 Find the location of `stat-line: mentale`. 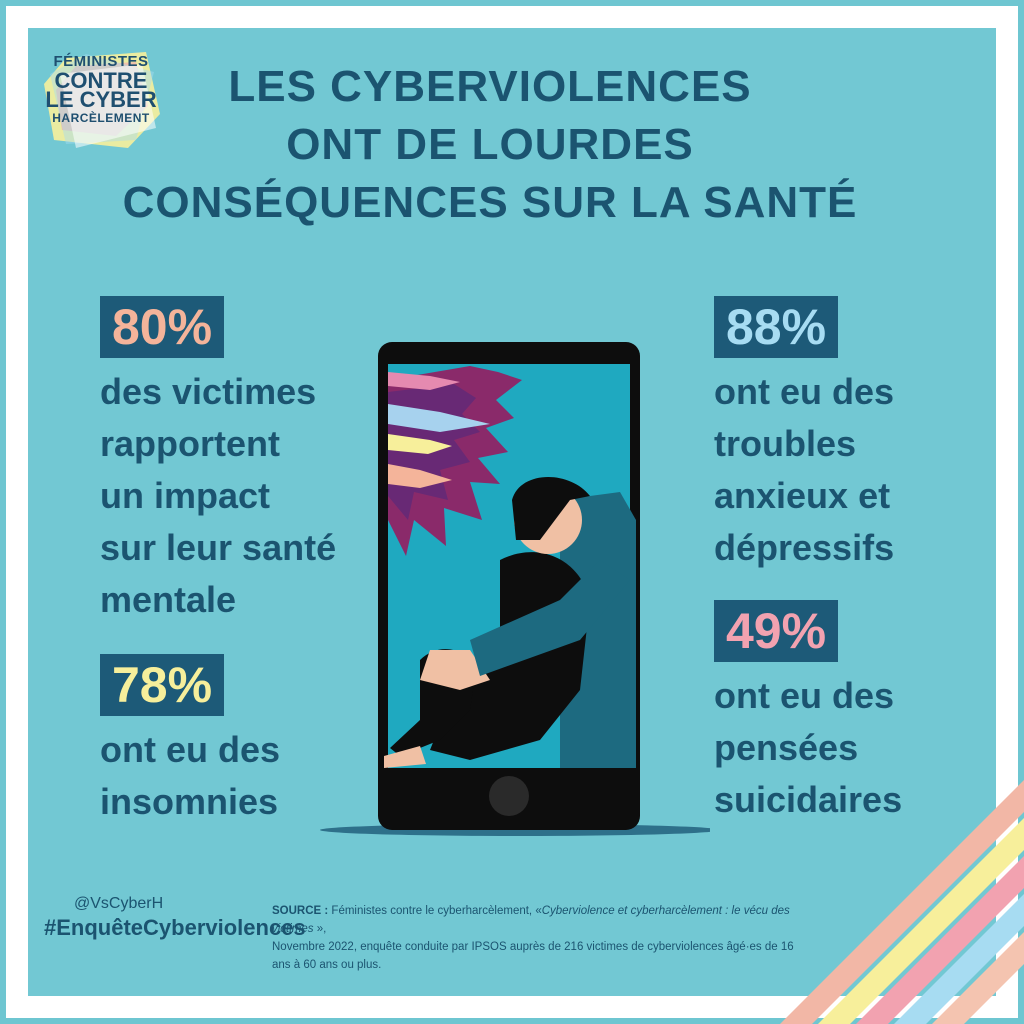

stat-line: mentale is located at coordinates (168, 599).